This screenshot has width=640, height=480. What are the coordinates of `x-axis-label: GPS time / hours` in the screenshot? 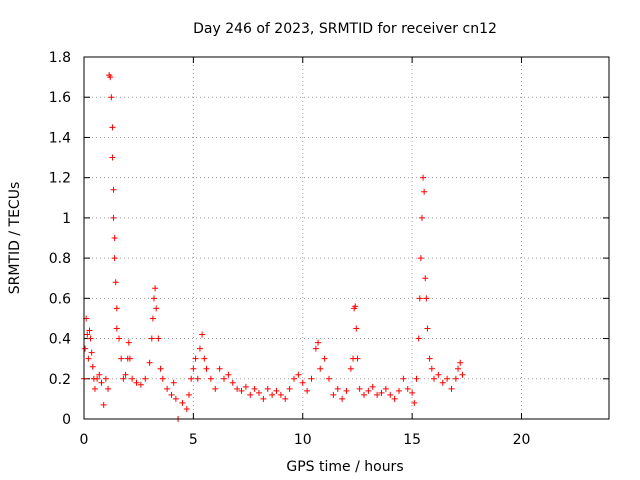 It's located at (344, 467).